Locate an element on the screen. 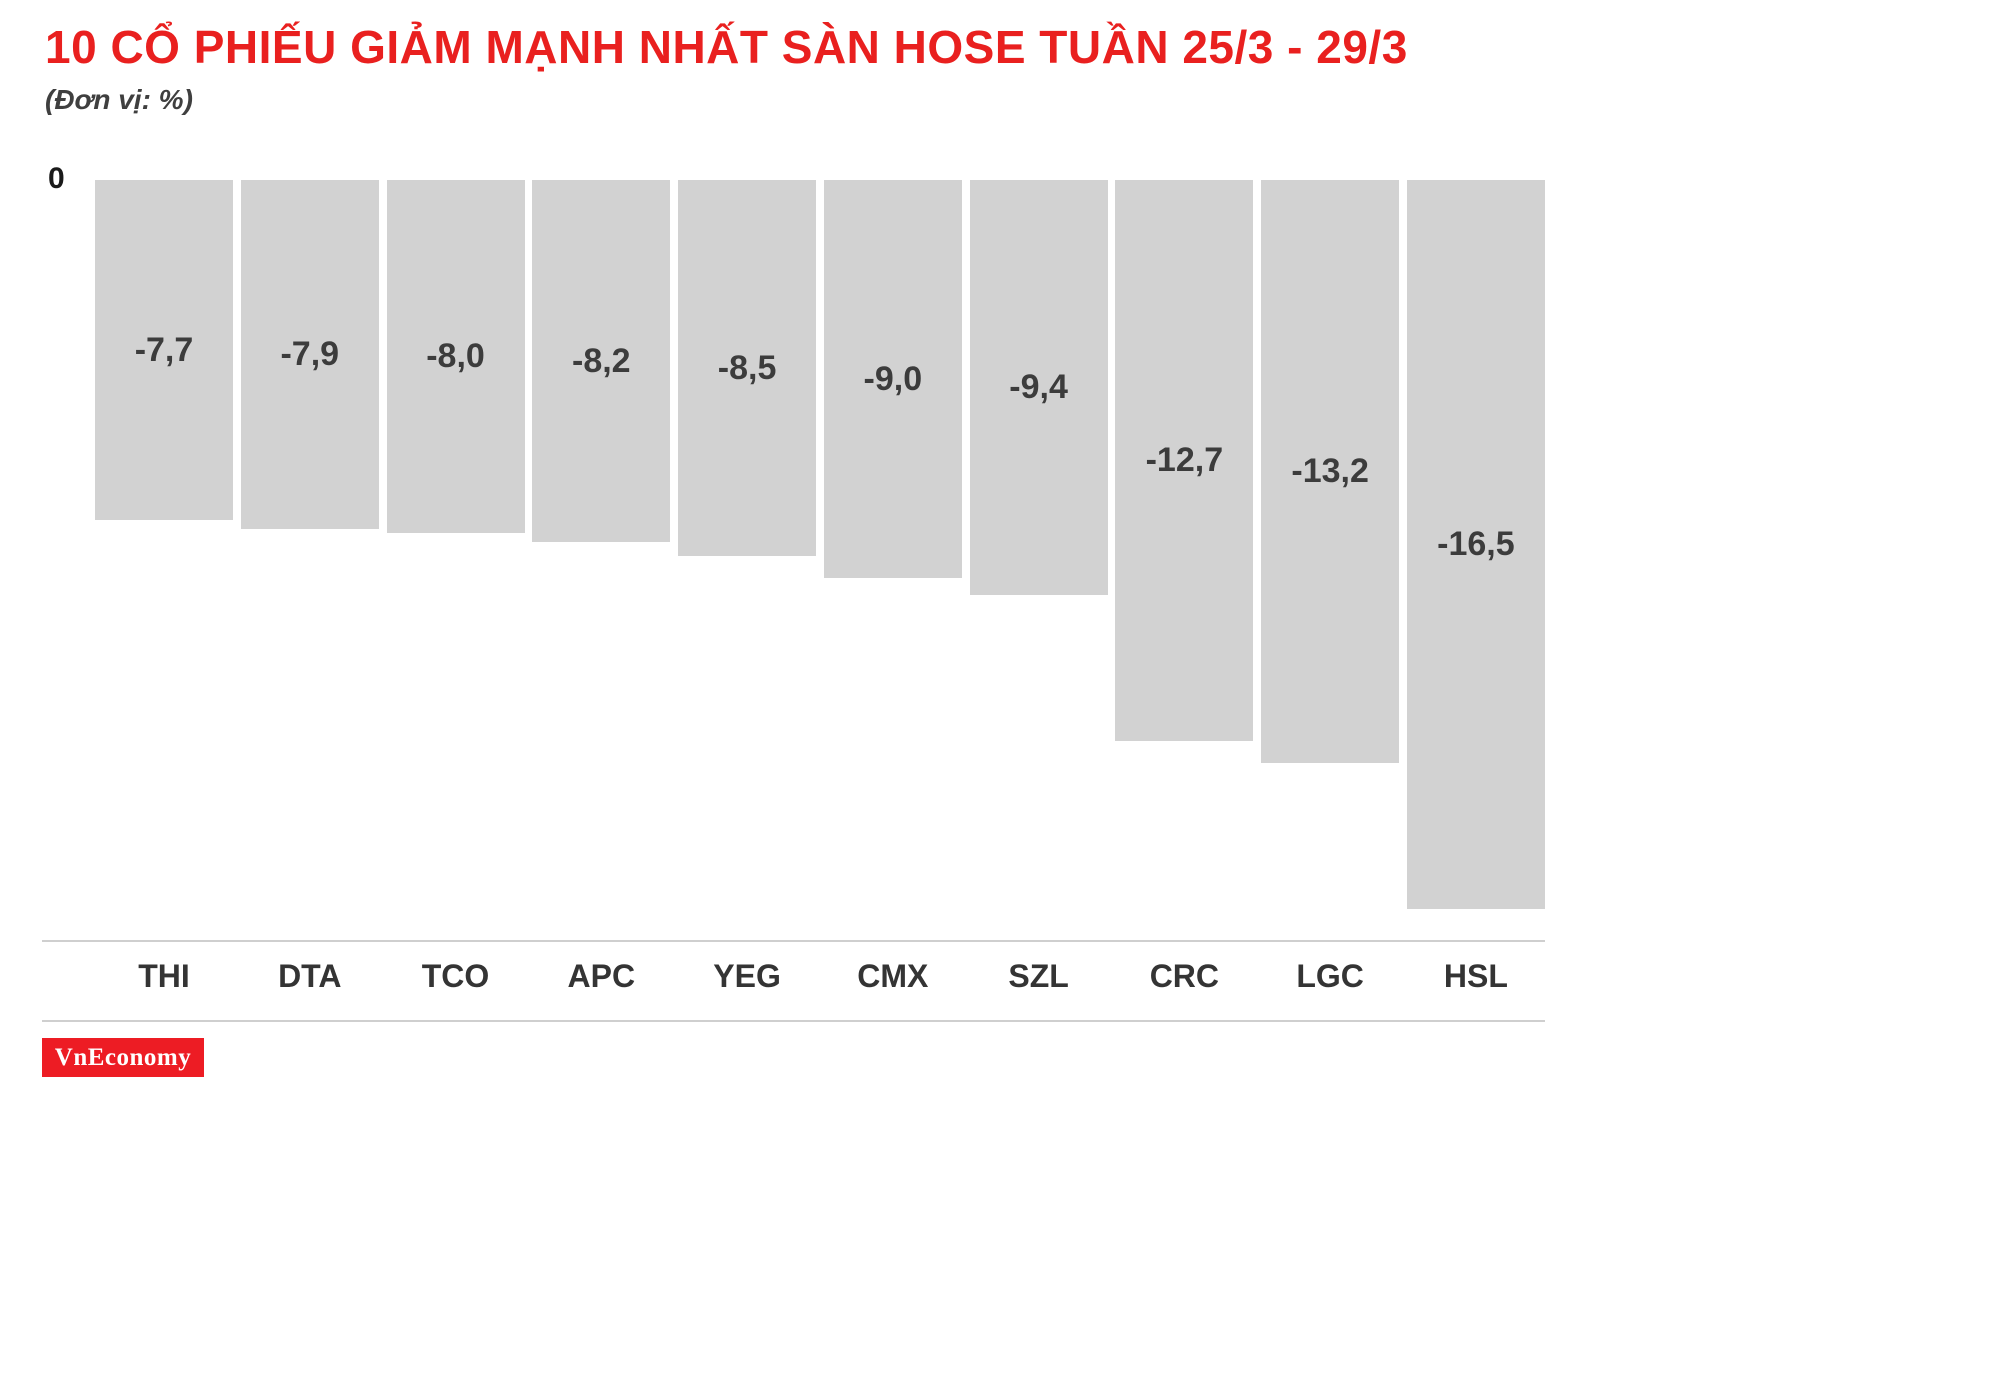  bar-value-label-THI: -7,7 is located at coordinates (164, 349).